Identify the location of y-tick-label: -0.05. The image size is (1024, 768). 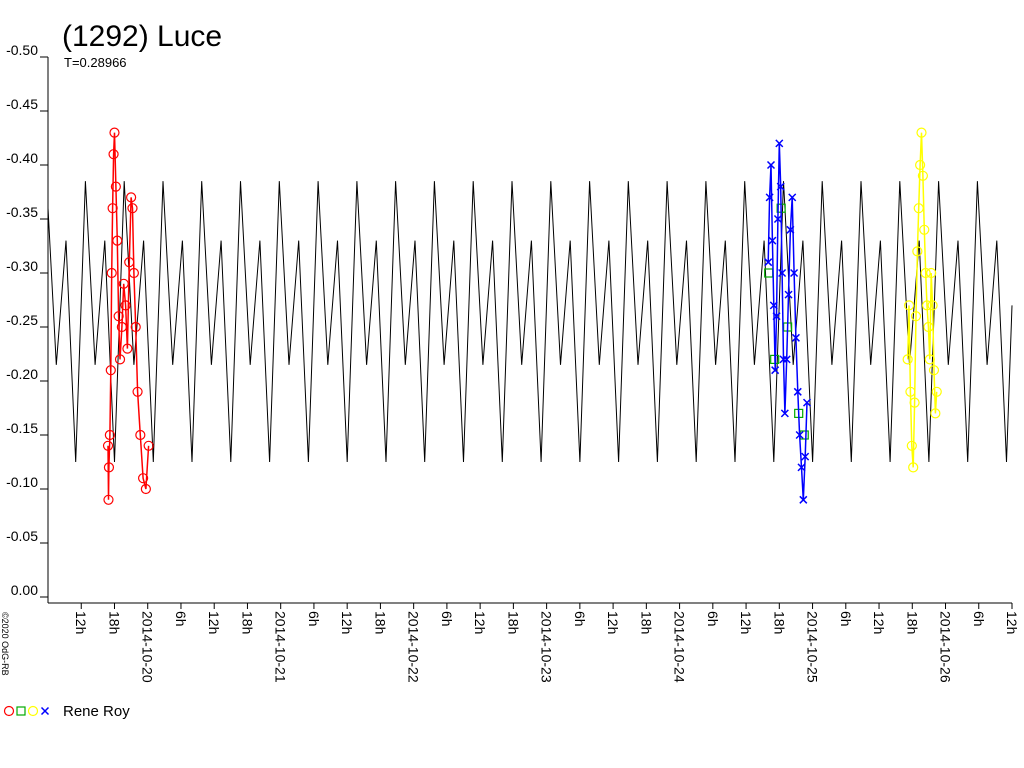
(22, 536).